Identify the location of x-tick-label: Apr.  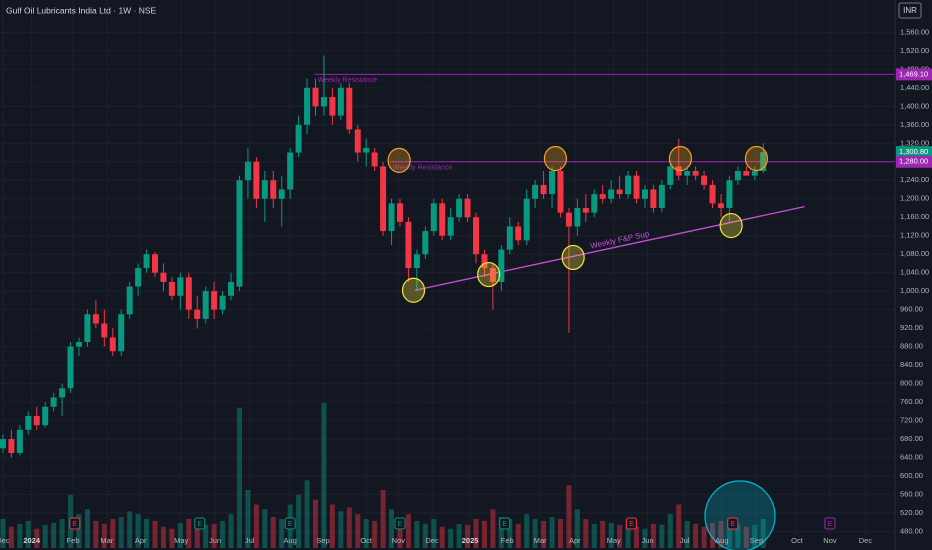
(575, 540).